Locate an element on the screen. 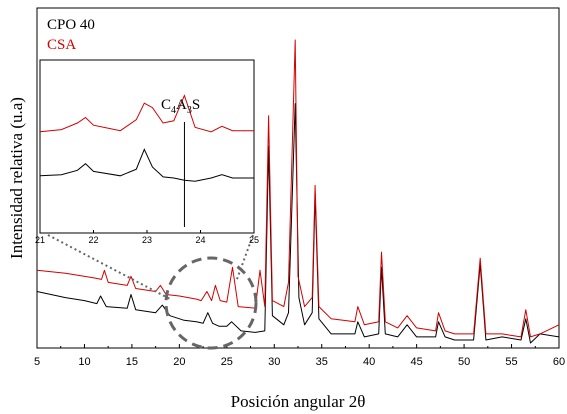 The width and height of the screenshot is (567, 414). inset-x-tick-label: 21 is located at coordinates (40, 240).